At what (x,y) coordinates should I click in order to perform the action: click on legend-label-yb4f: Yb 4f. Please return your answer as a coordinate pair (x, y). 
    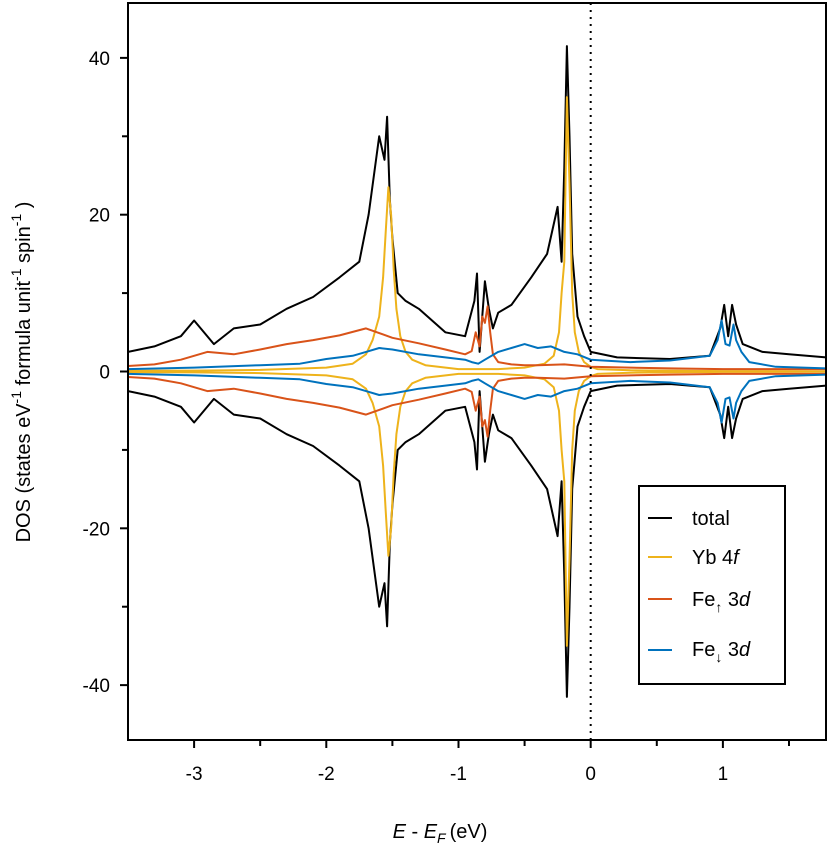
    Looking at the image, I should click on (716, 558).